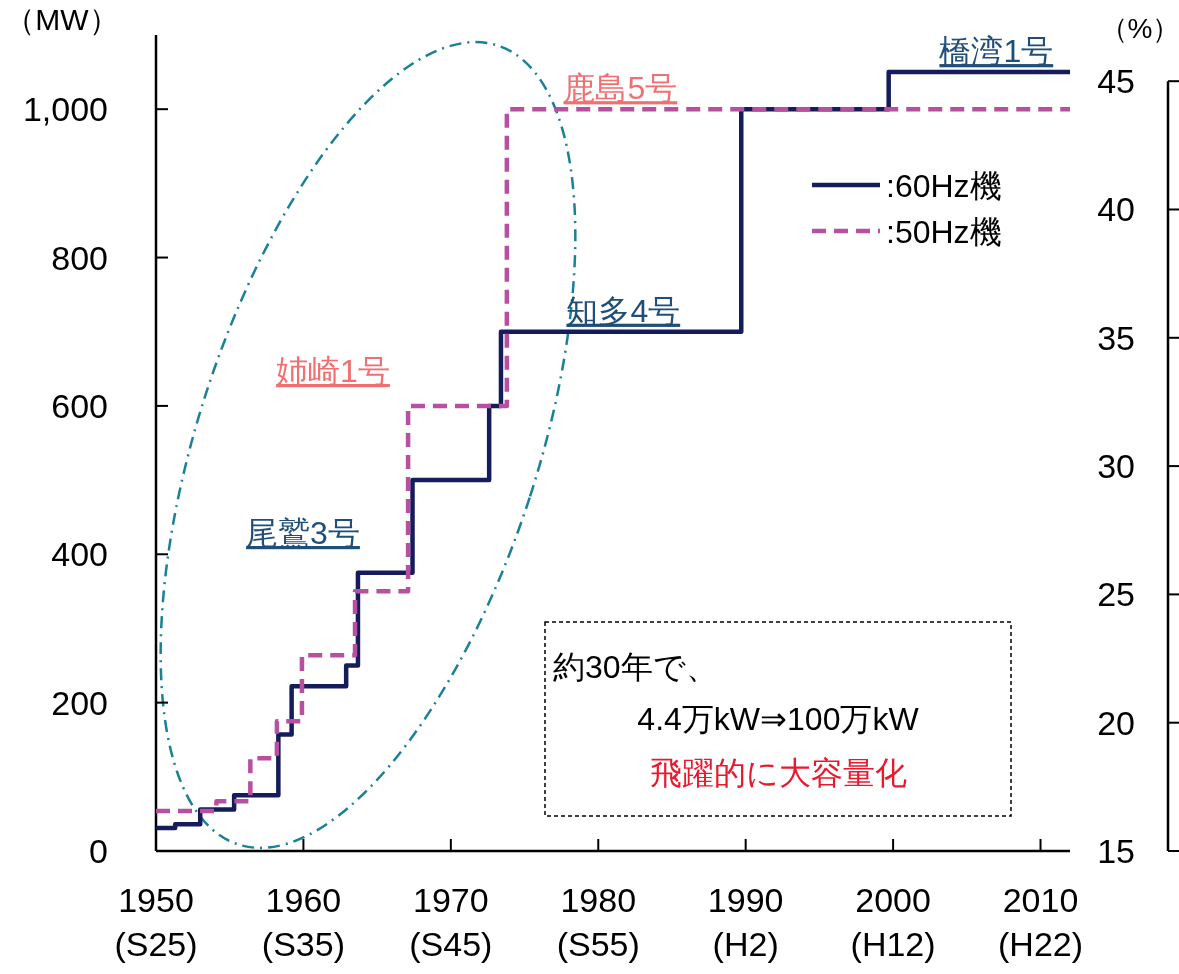  Describe the element at coordinates (1040, 900) in the screenshot. I see `x-tick-label: 2010` at that location.